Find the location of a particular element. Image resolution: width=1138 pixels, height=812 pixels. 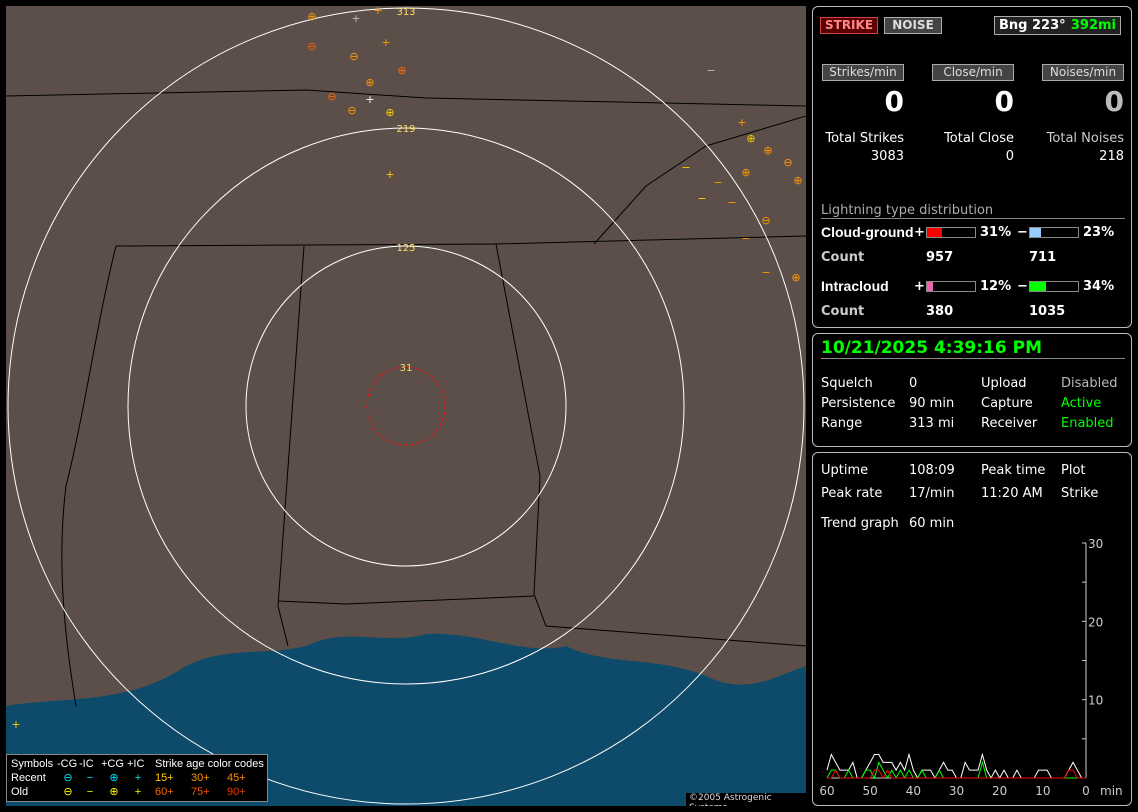

noise-button: NOISE is located at coordinates (913, 25).